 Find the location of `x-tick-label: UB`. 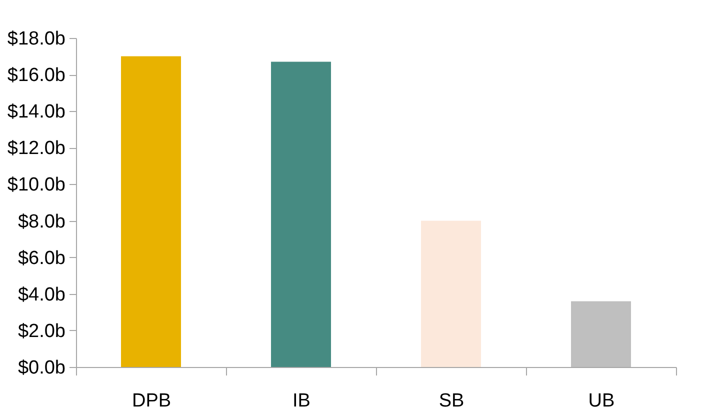

x-tick-label: UB is located at coordinates (601, 401).